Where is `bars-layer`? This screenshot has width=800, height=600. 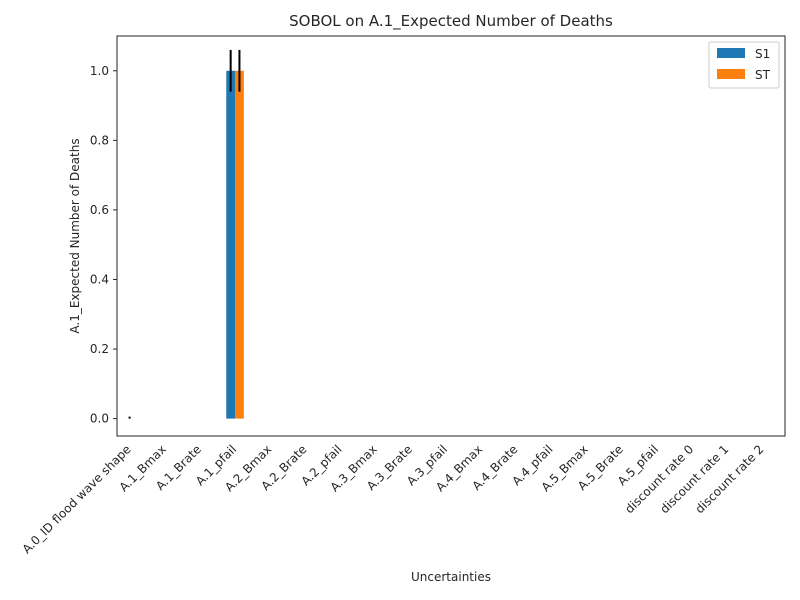 bars-layer is located at coordinates (235, 244).